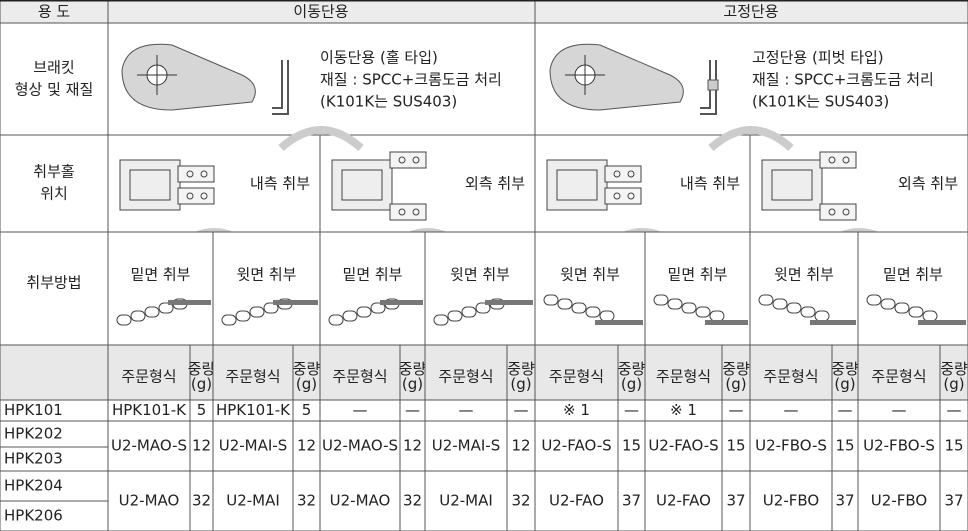 Image resolution: width=968 pixels, height=531 pixels. Describe the element at coordinates (54, 90) in the screenshot. I see `cell-text: 형상 및 재질` at that location.